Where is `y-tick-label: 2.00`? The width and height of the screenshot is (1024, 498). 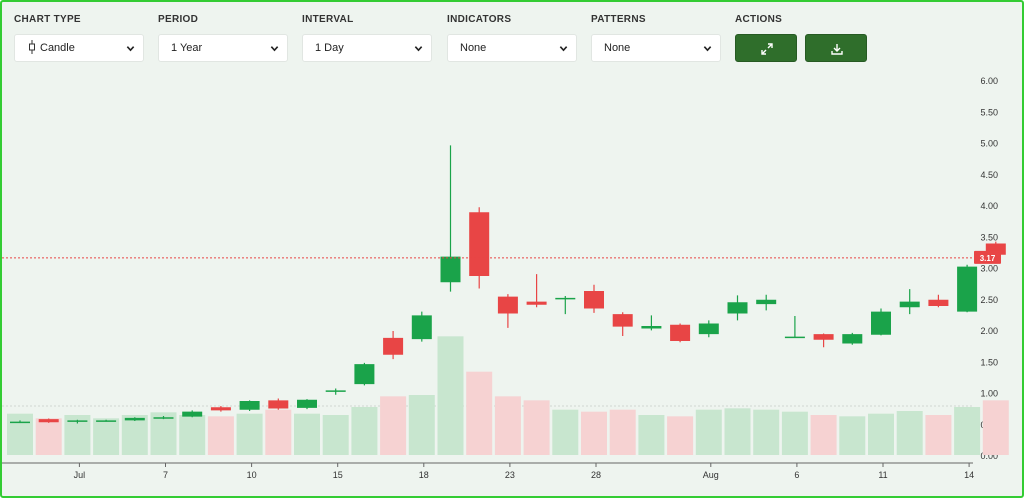
y-tick-label: 2.00 is located at coordinates (989, 331).